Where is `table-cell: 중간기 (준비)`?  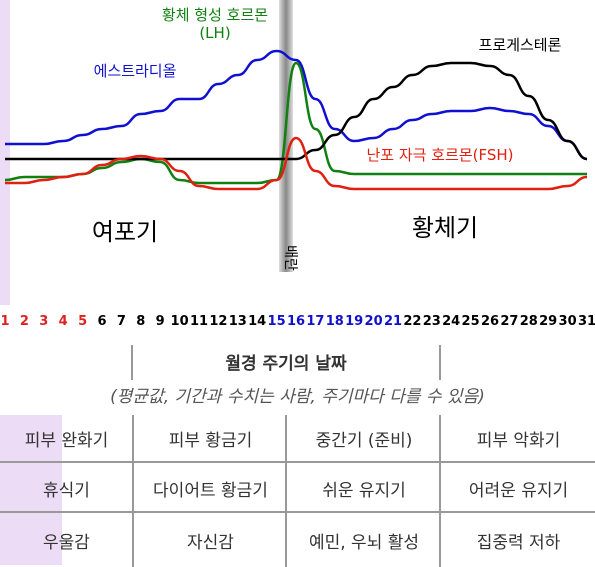
table-cell: 중간기 (준비) is located at coordinates (364, 440).